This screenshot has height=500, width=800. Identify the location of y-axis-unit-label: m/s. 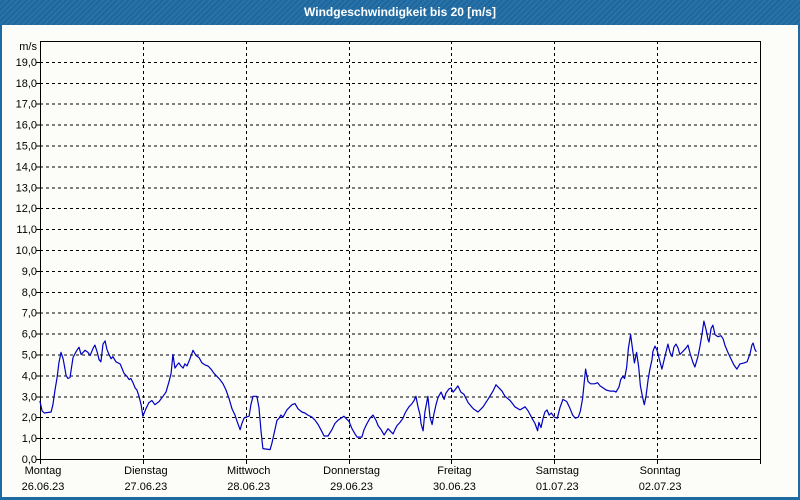
(28, 47).